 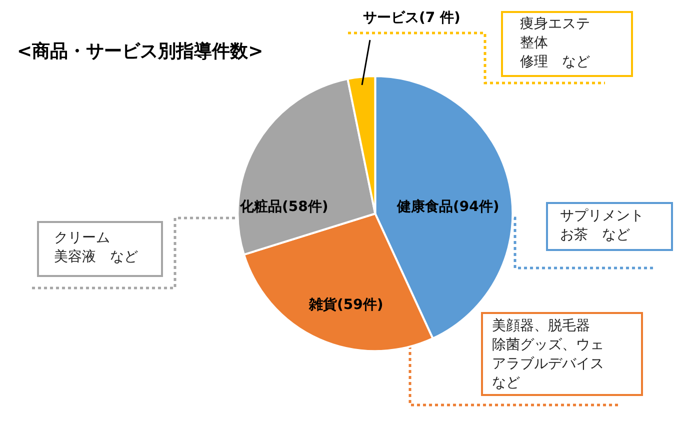 What do you see at coordinates (548, 345) in the screenshot?
I see `text: 除菌グッズ、ウェ` at bounding box center [548, 345].